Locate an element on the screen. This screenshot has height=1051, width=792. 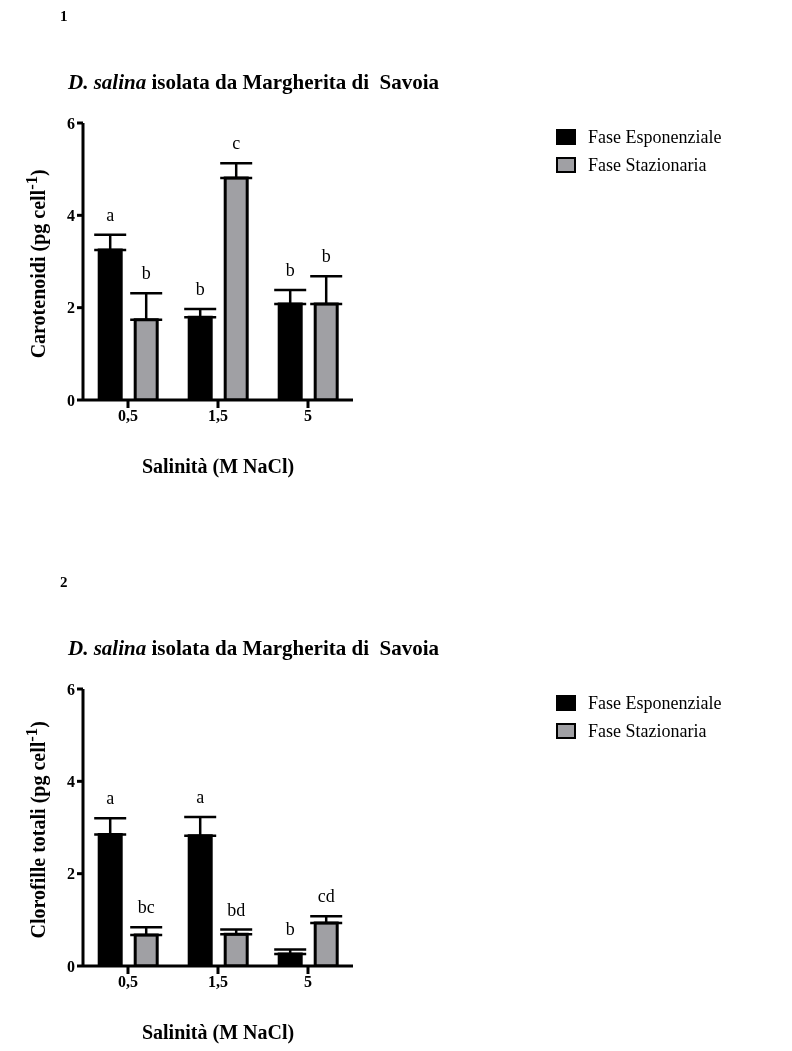
annotation: bd is located at coordinates (236, 909).